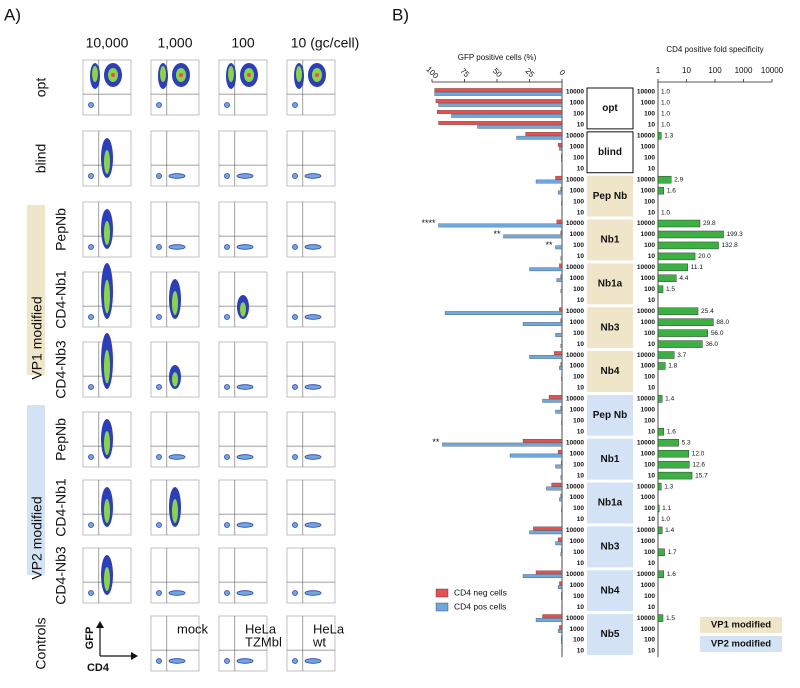 This screenshot has height=688, width=800. I want to click on value-label: 56.0, so click(717, 333).